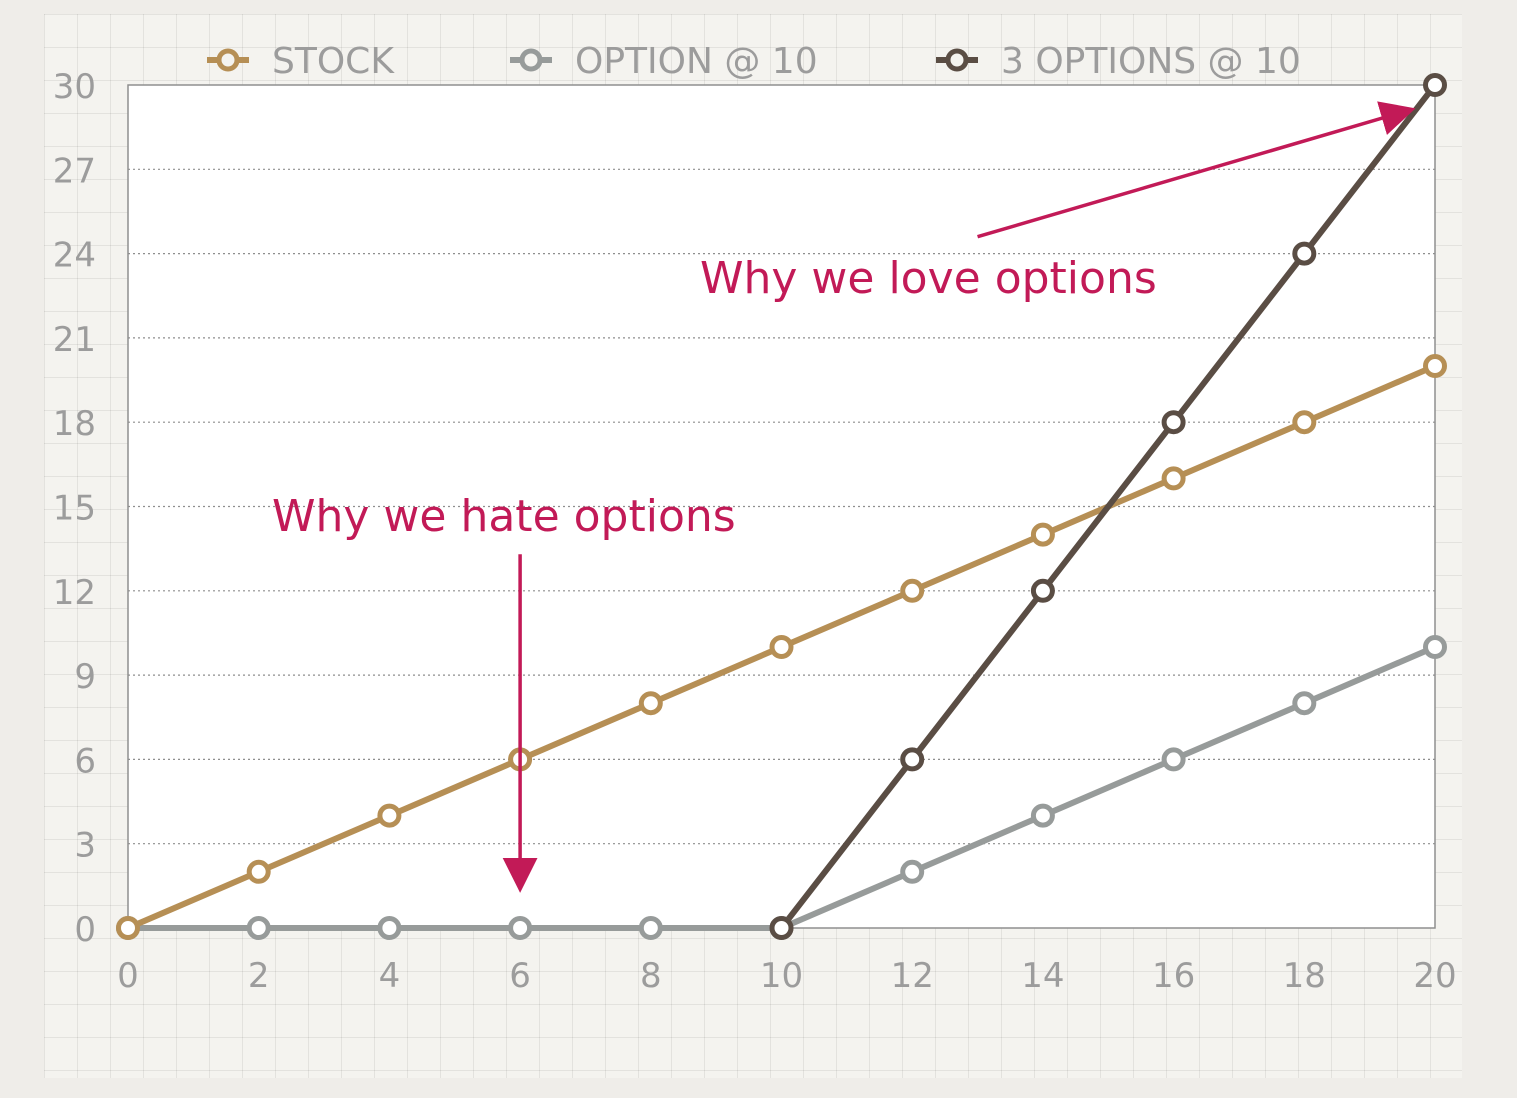 Image resolution: width=1517 pixels, height=1098 pixels. I want to click on y-tick-label: 0, so click(85, 930).